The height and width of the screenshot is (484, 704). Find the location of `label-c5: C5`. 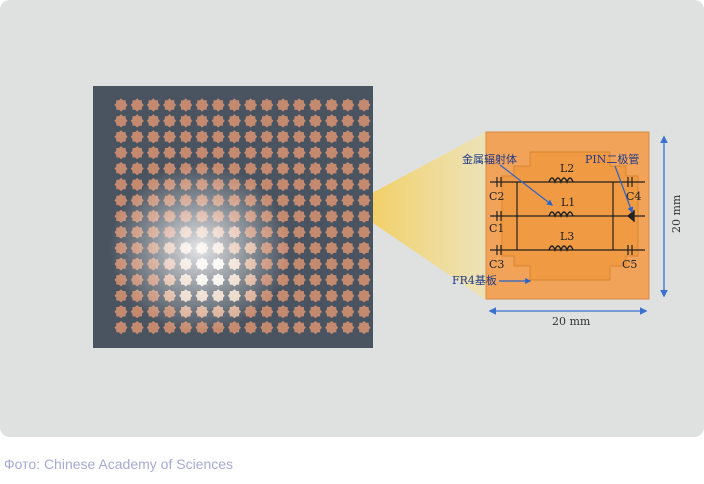

label-c5: C5 is located at coordinates (629, 264).